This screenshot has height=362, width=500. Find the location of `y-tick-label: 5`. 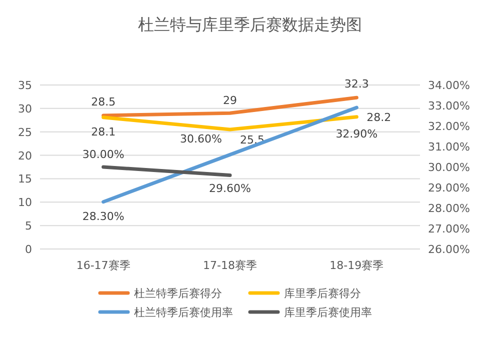

y-tick-label: 5 is located at coordinates (28, 226).